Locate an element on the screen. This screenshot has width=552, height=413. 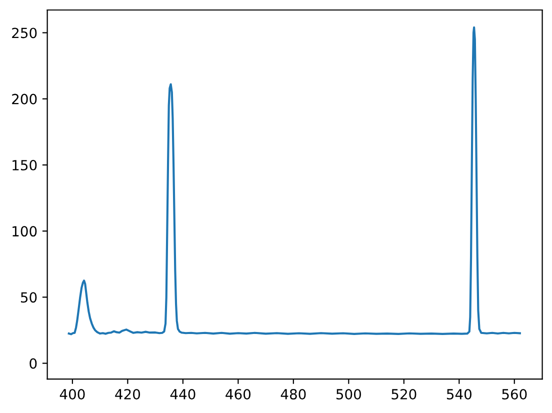
x-tick-label: 520 is located at coordinates (404, 394).